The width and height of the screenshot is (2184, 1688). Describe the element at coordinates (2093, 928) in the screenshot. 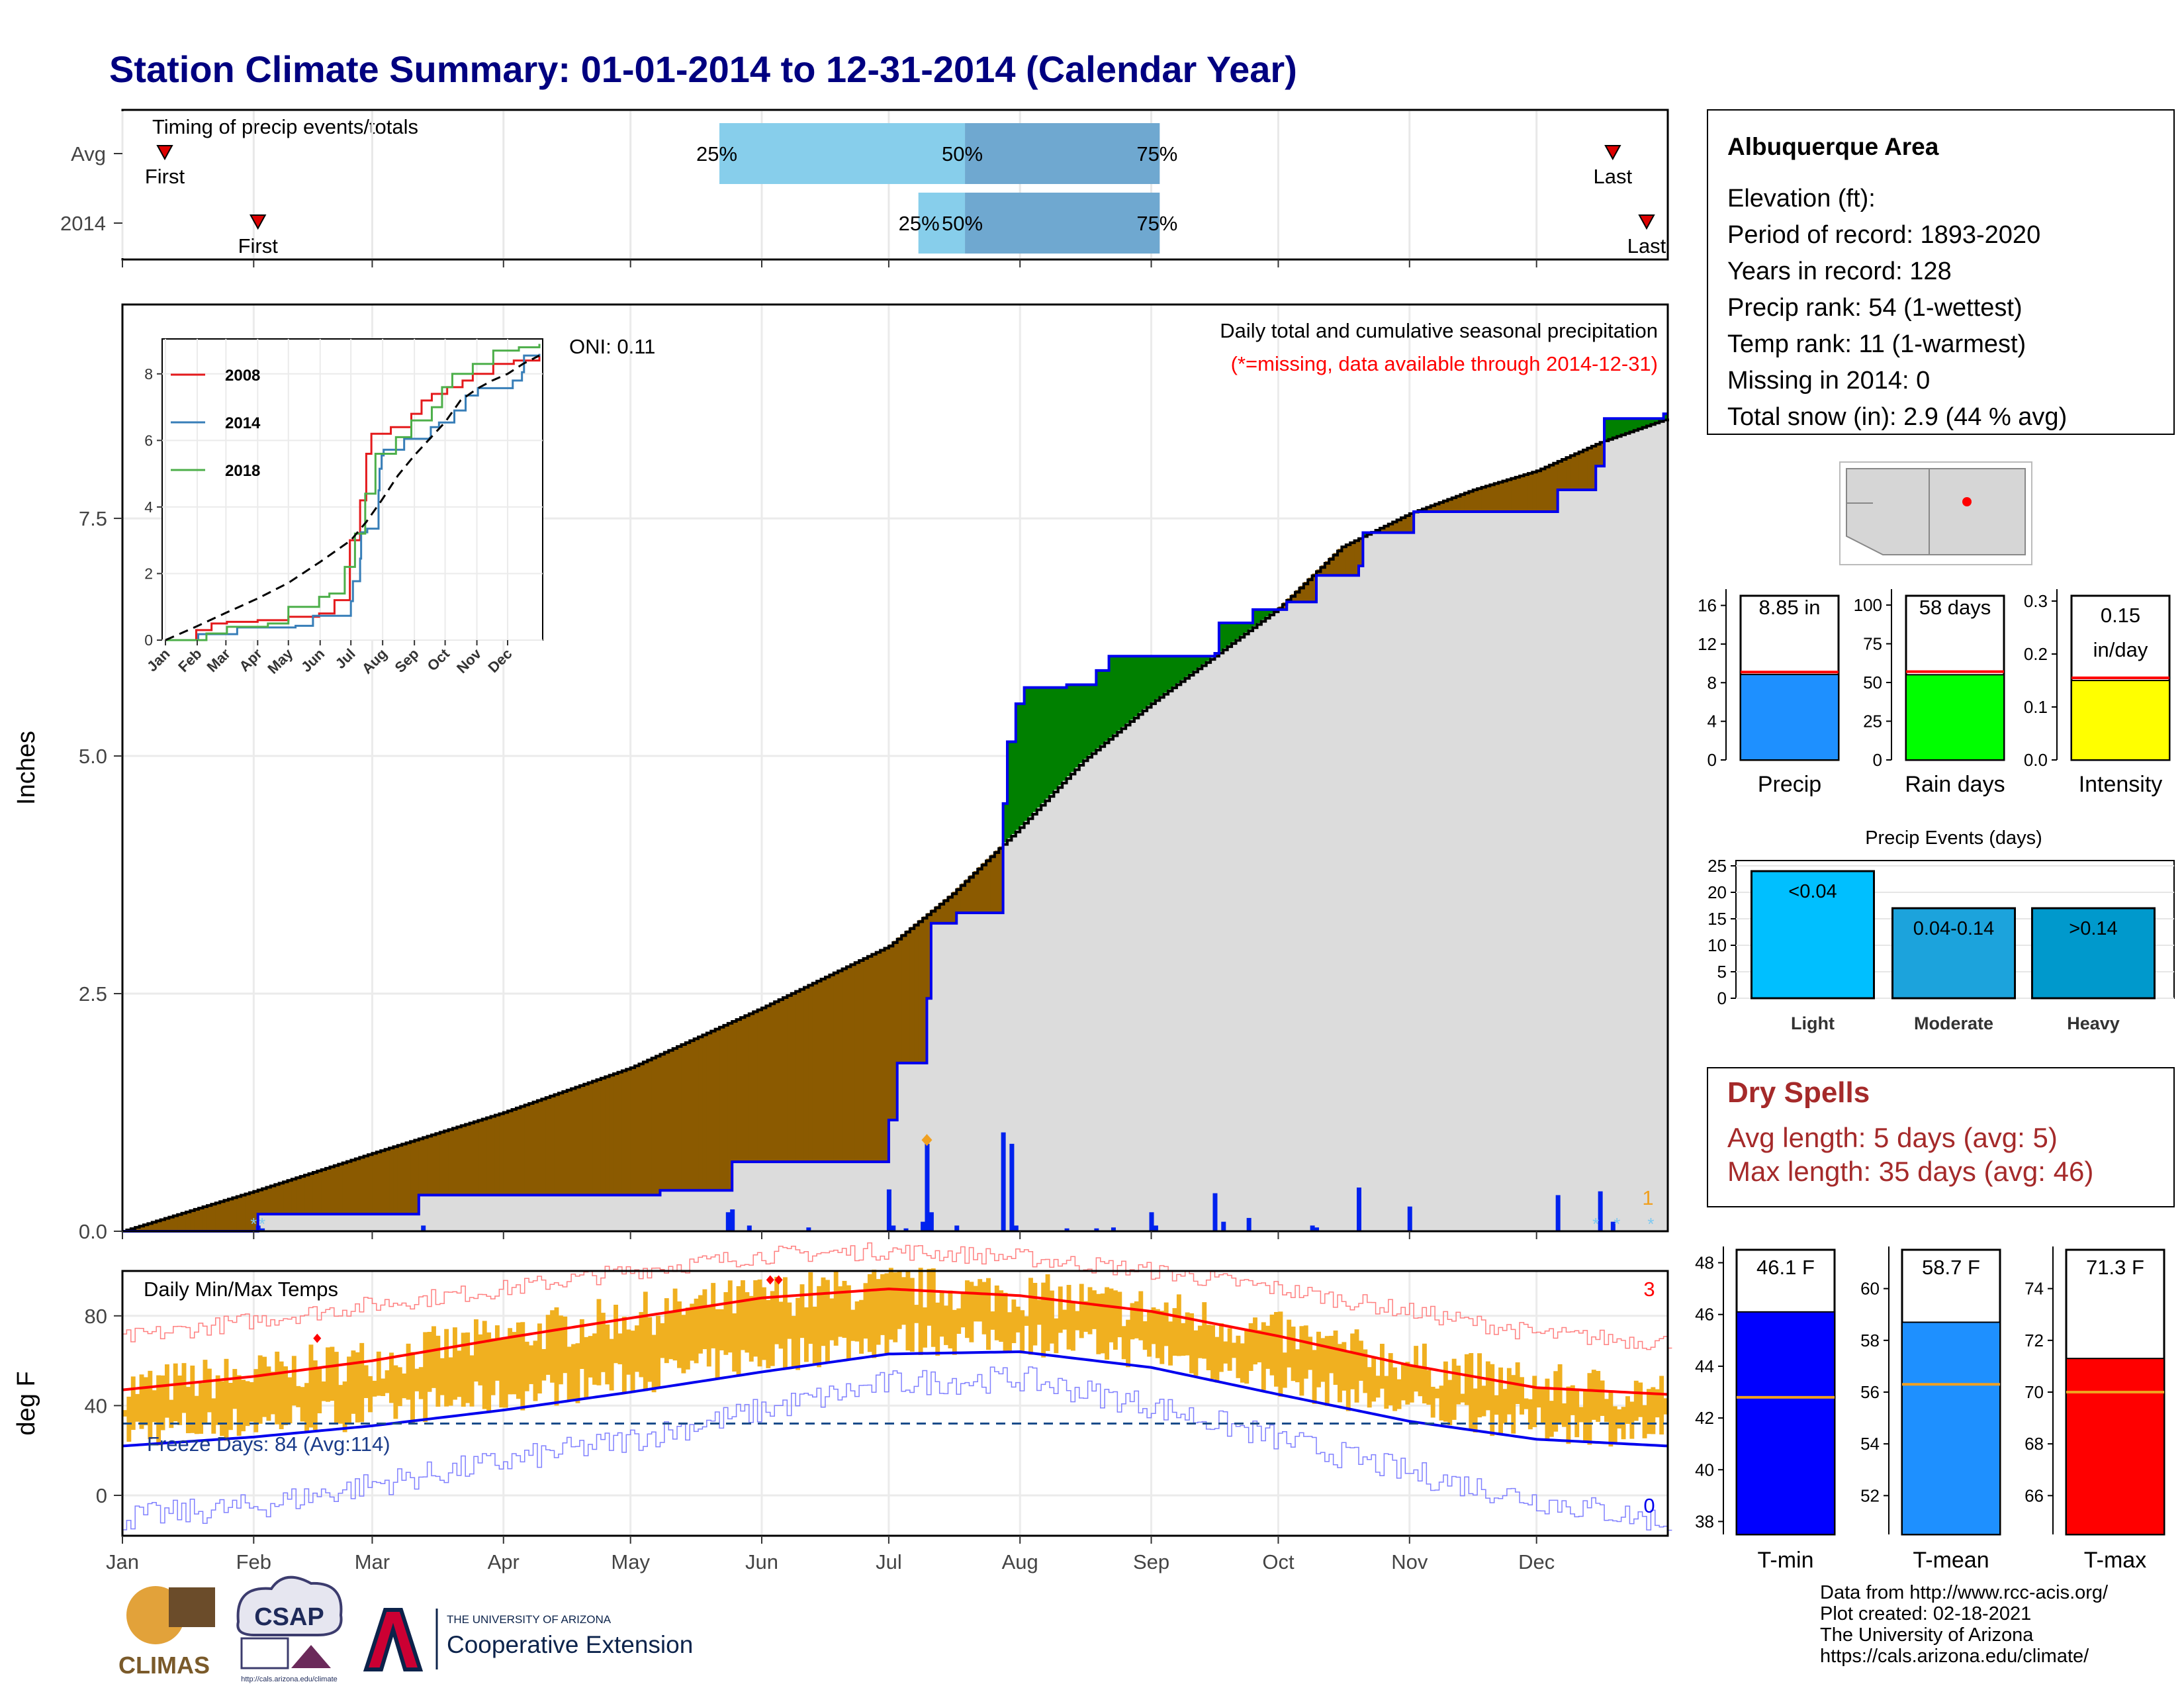

I see `events-bar-label: >0.14` at that location.